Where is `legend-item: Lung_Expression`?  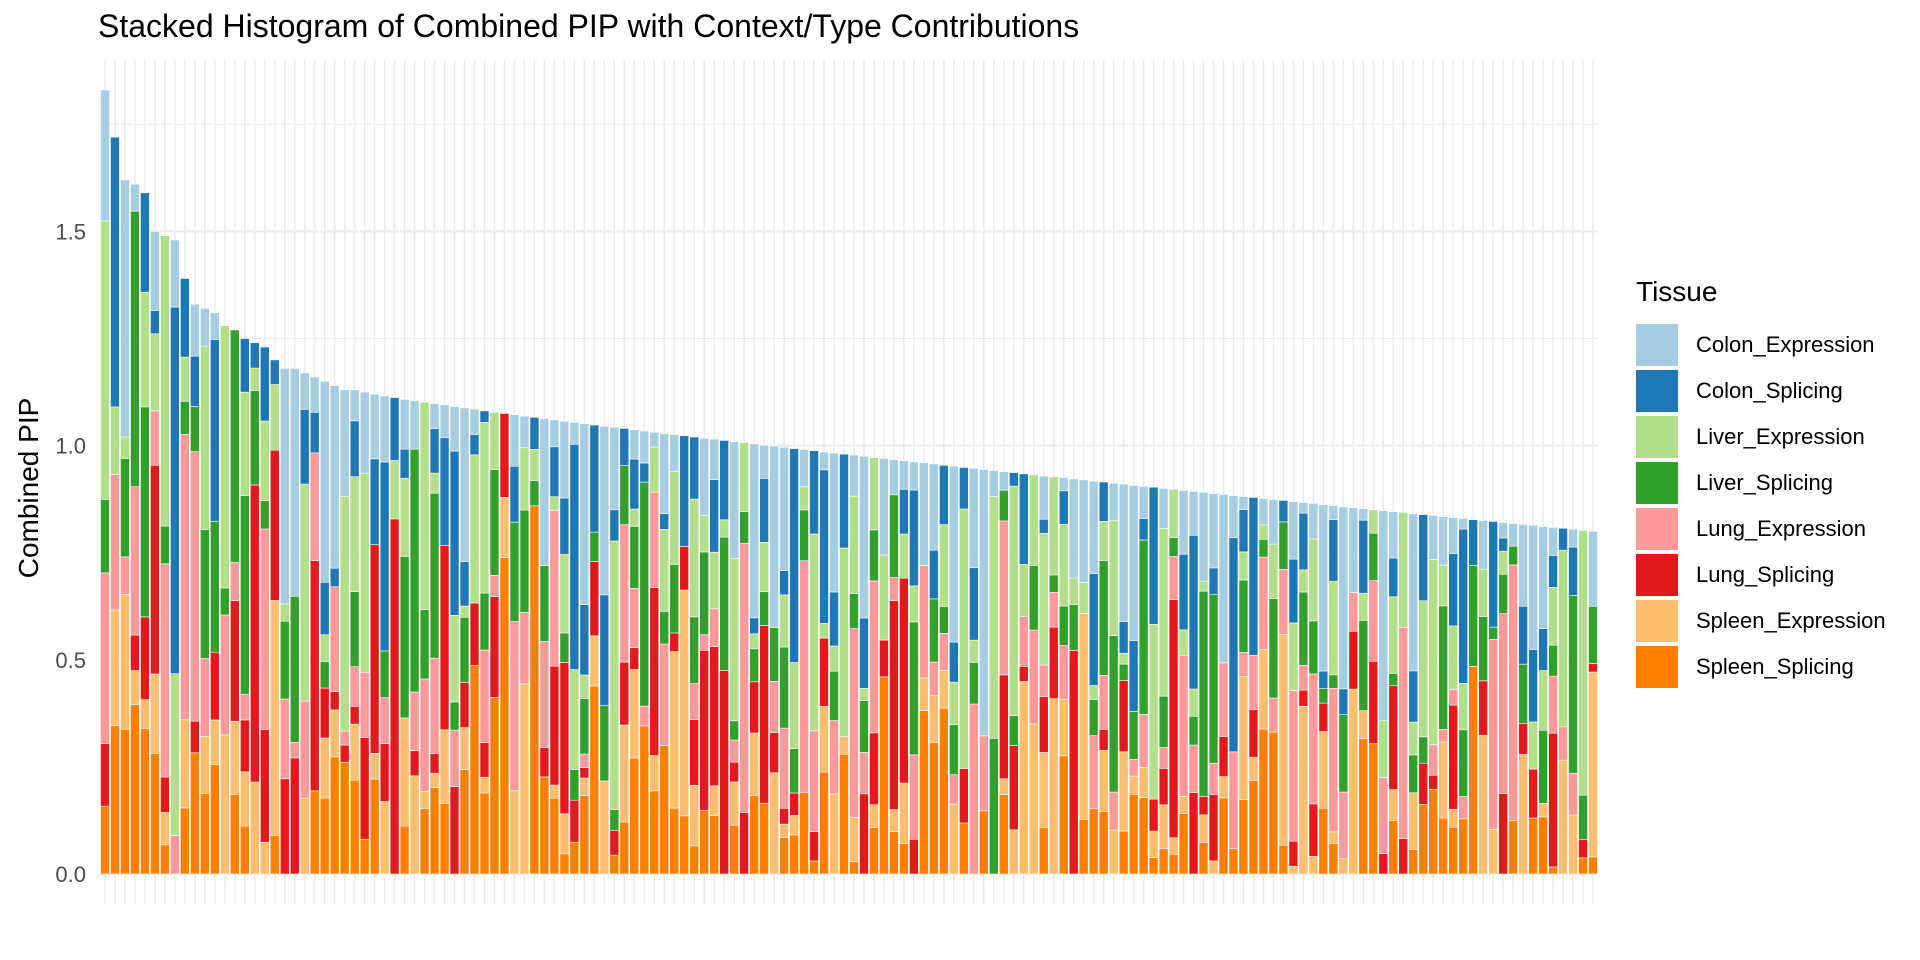
legend-item: Lung_Expression is located at coordinates (1761, 529).